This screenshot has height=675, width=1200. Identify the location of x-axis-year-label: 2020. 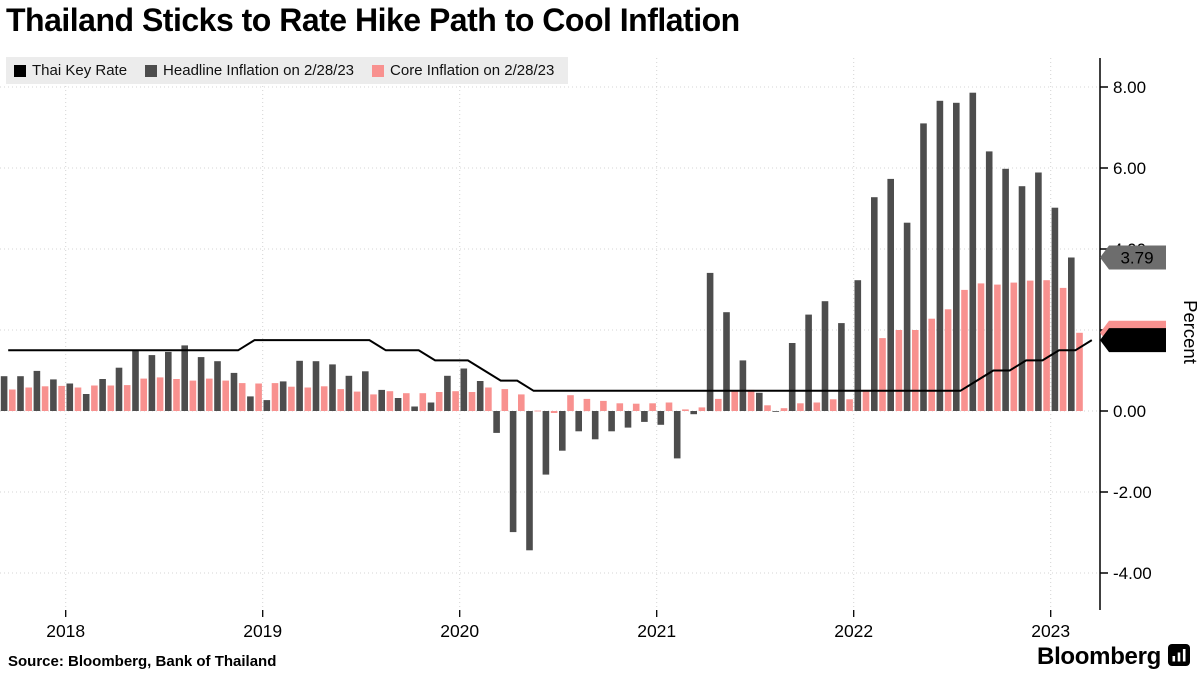
(459, 630).